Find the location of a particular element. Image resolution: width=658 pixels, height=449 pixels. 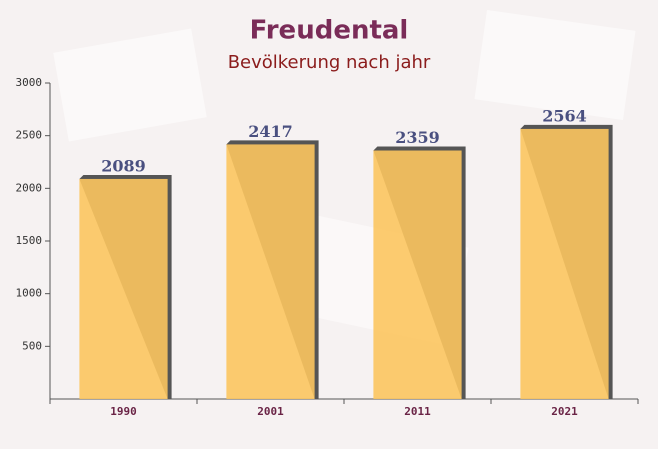

chart-title: Freudental is located at coordinates (329, 31).